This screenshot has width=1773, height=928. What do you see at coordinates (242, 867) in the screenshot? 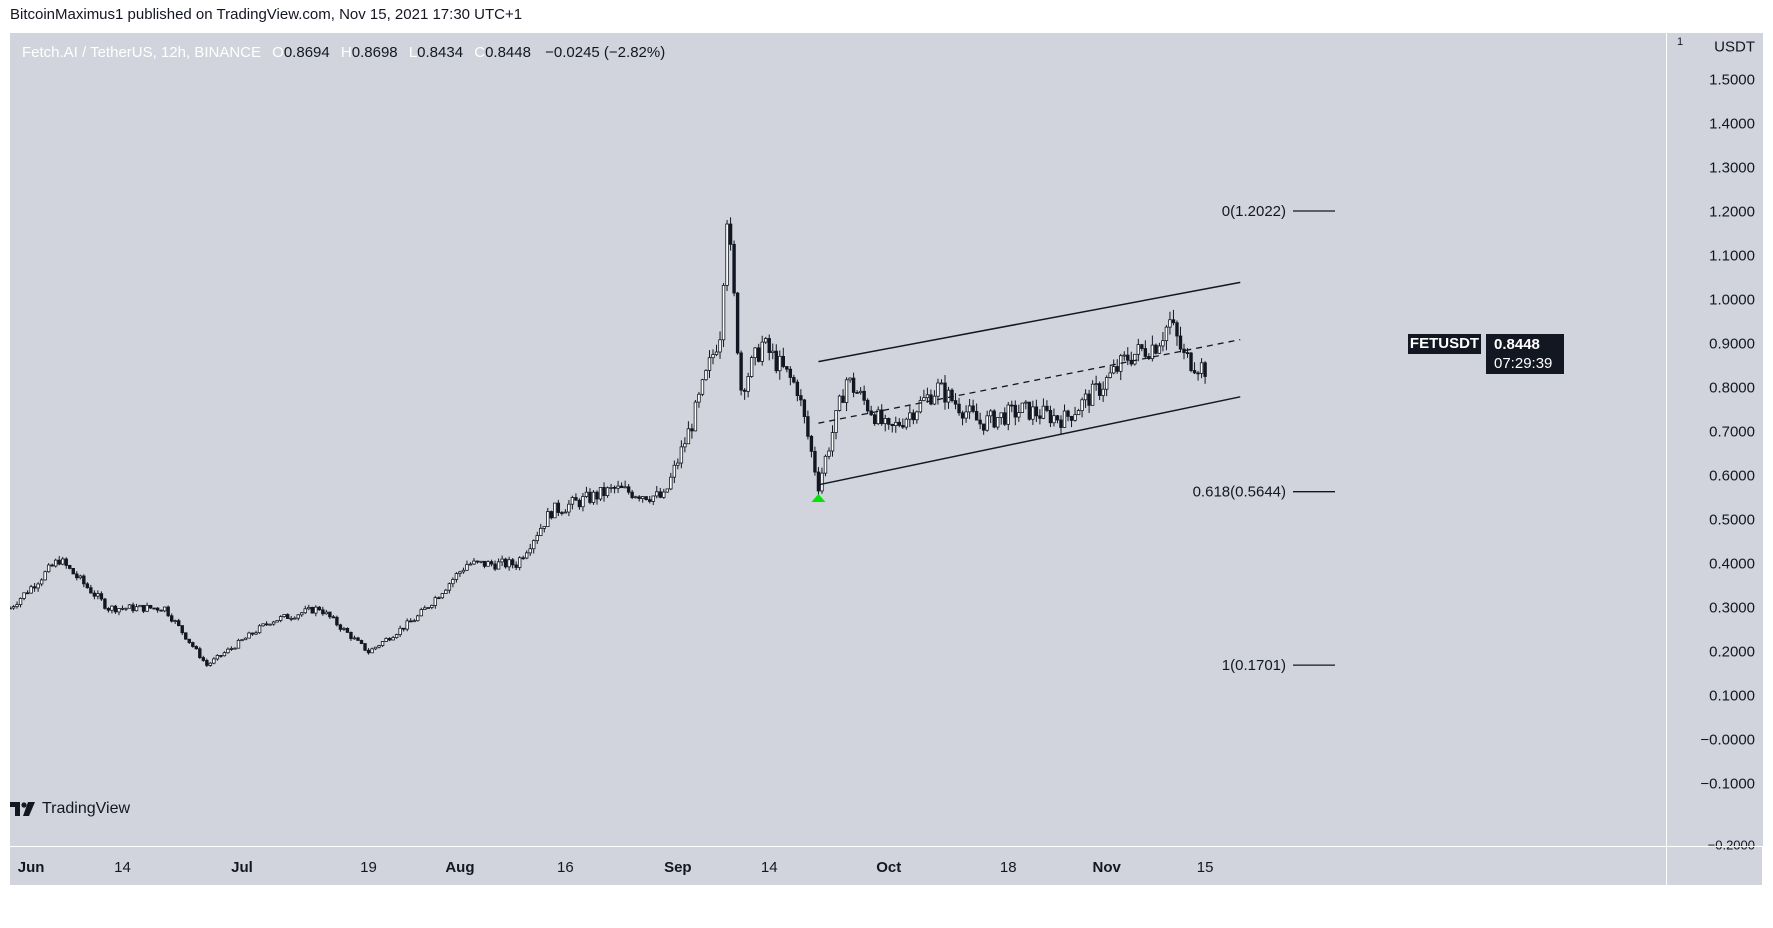
I see `time-tick: Jul` at bounding box center [242, 867].